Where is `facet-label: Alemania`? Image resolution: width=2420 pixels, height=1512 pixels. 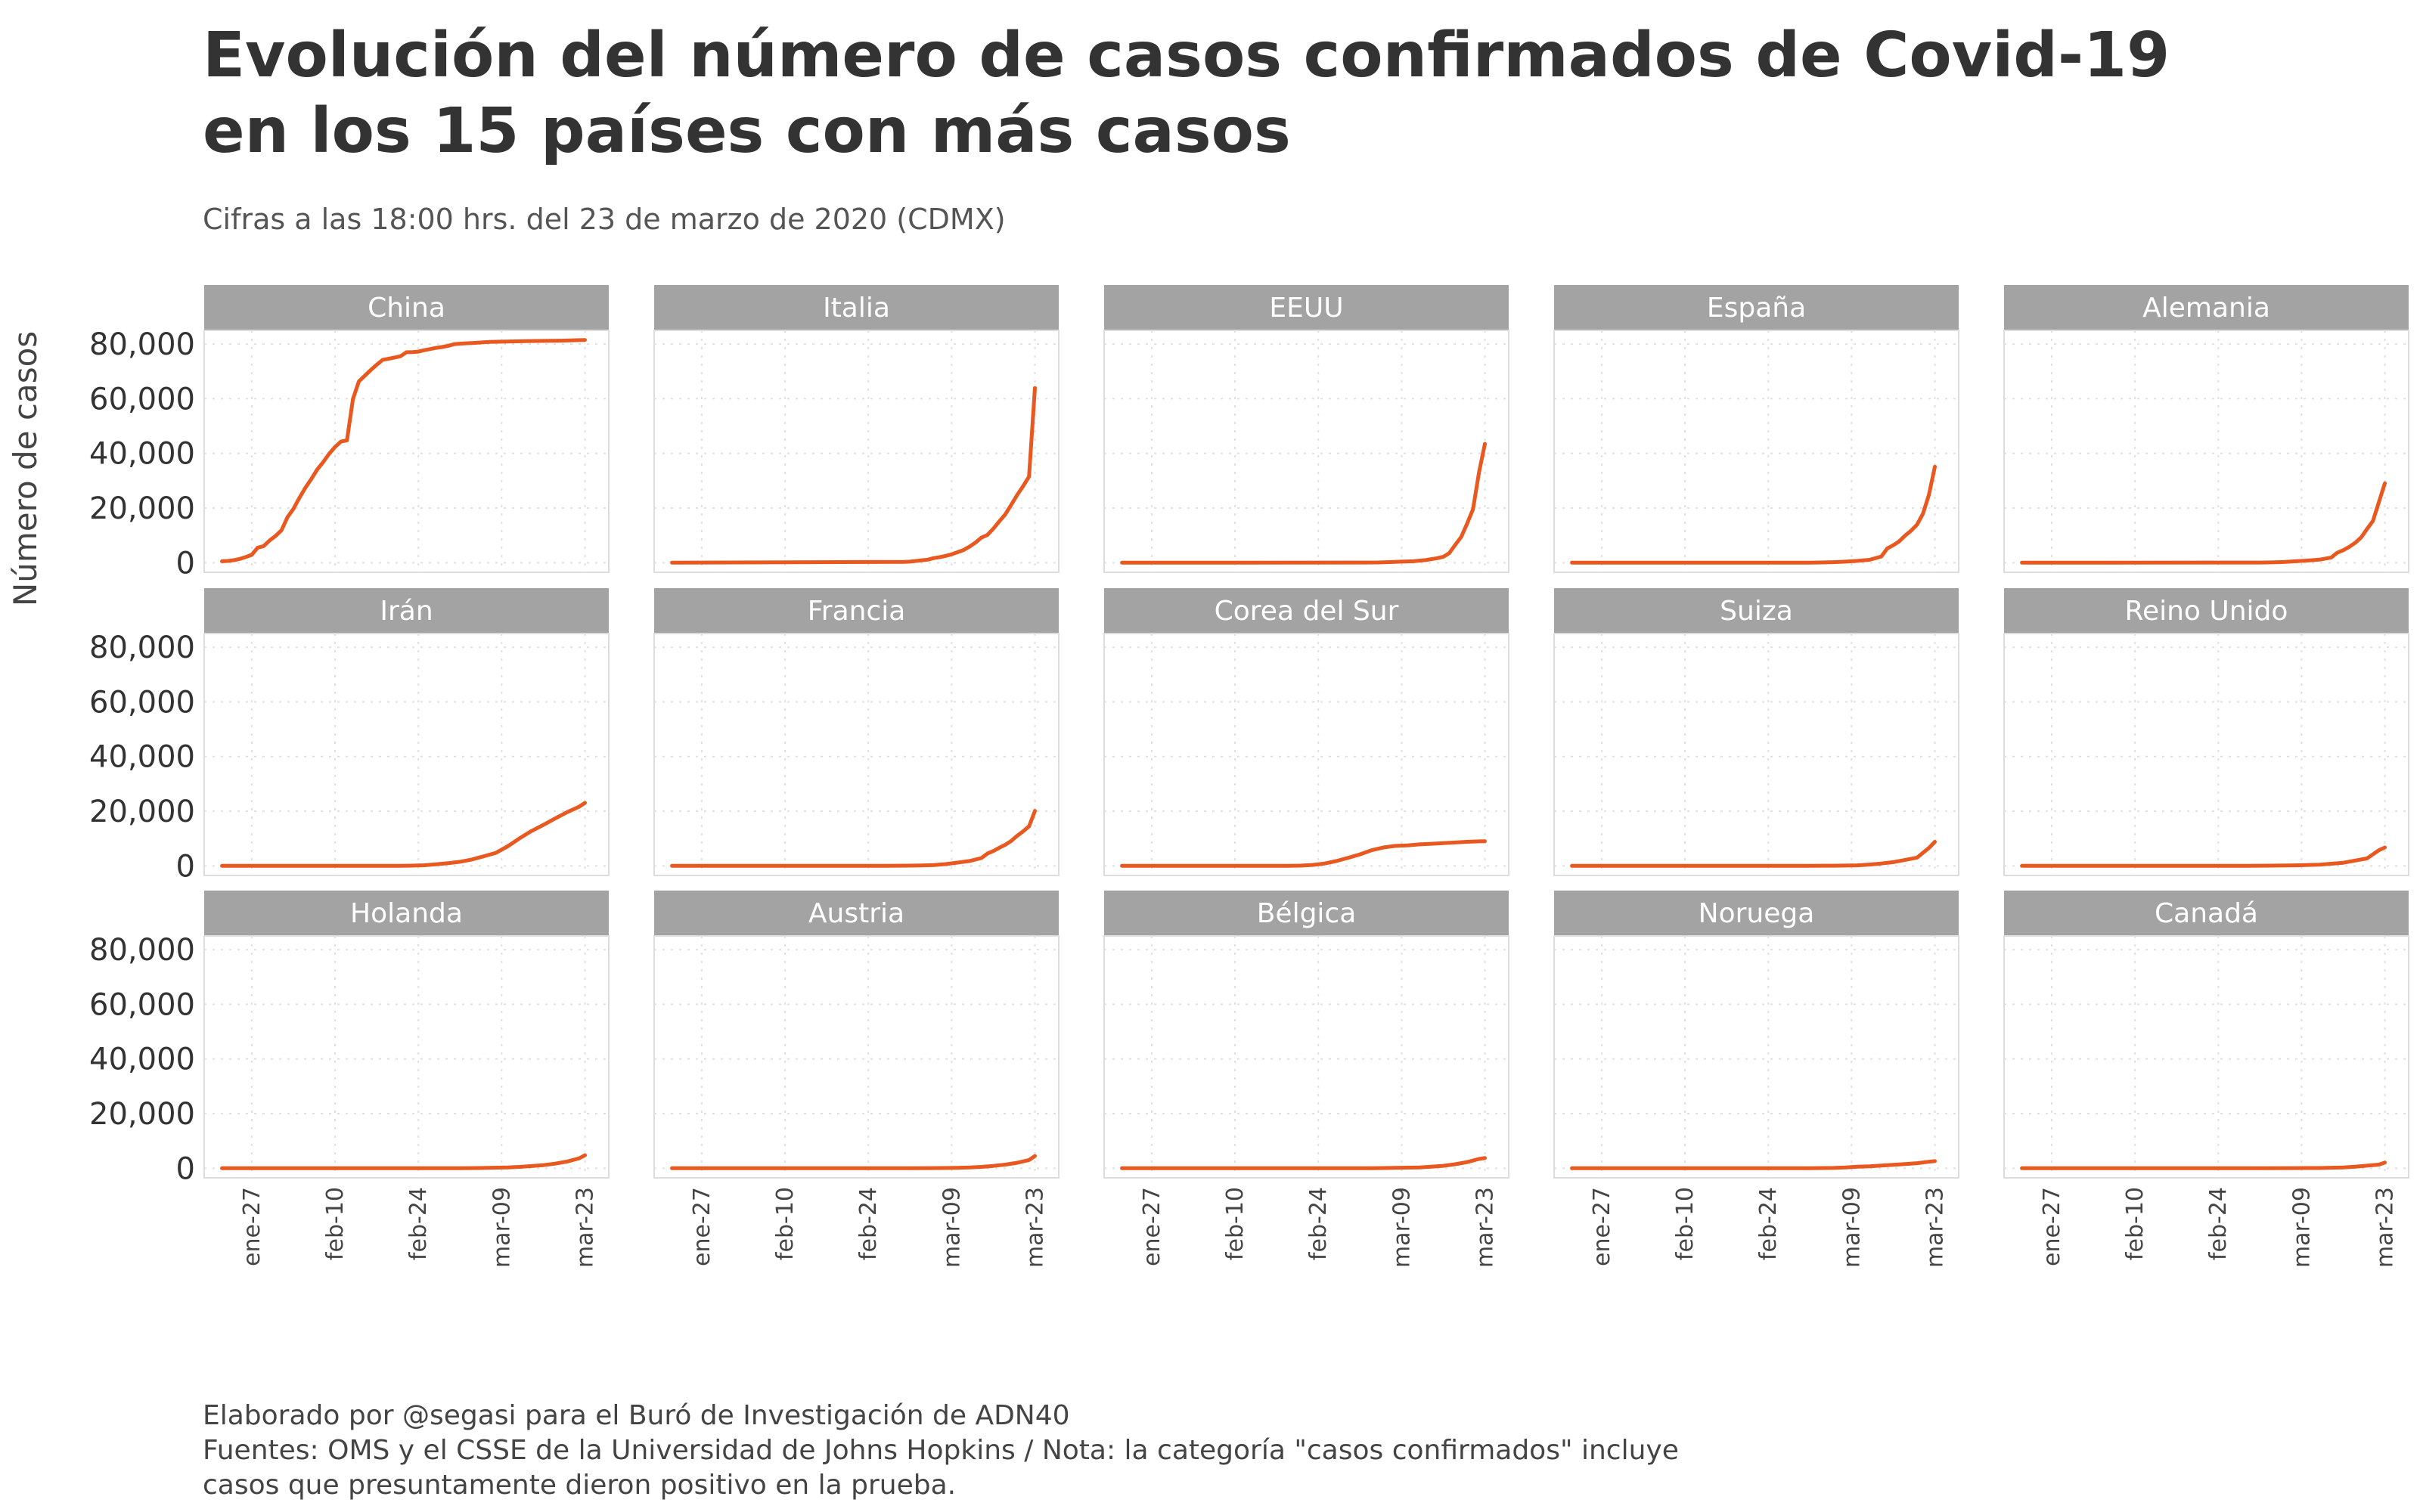
facet-label: Alemania is located at coordinates (2206, 308).